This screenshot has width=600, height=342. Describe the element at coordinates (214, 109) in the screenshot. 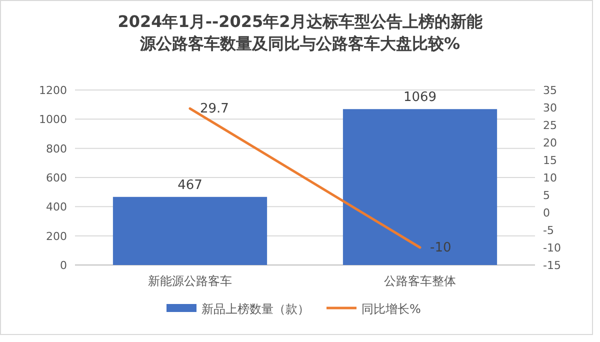

I see `data-label: 29.7` at that location.